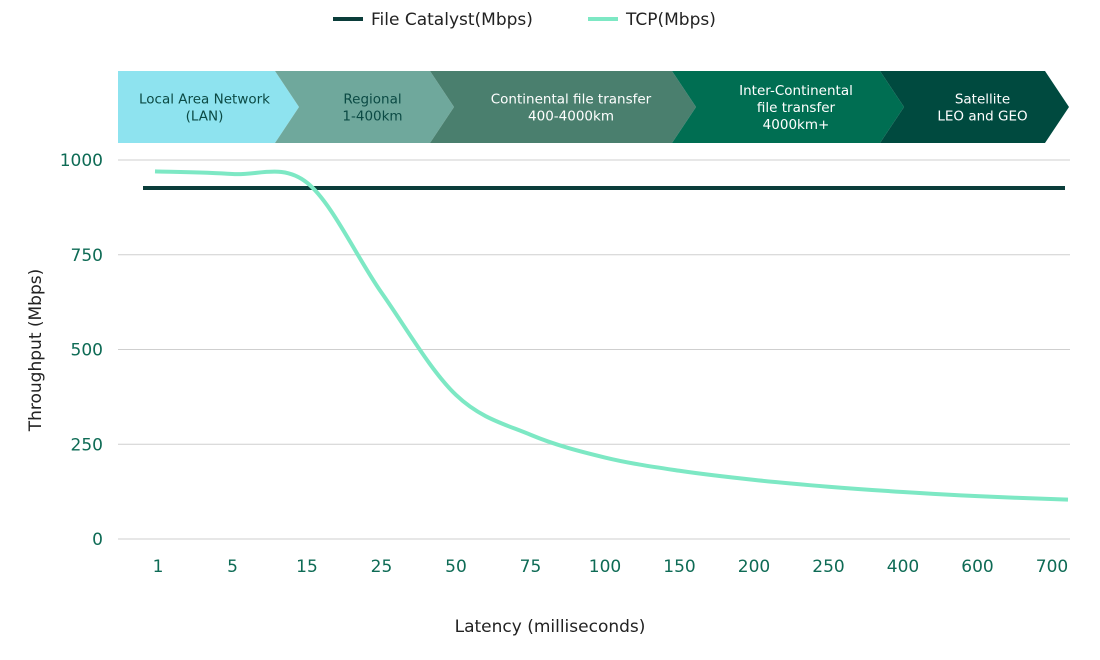  I want to click on y-axis-label: Throughput (Mbps), so click(36, 351).